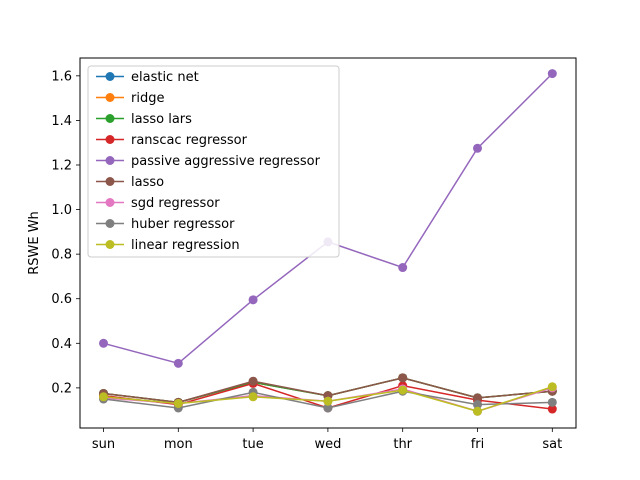 Image resolution: width=640 pixels, height=480 pixels. I want to click on x-tick-label: thr, so click(402, 444).